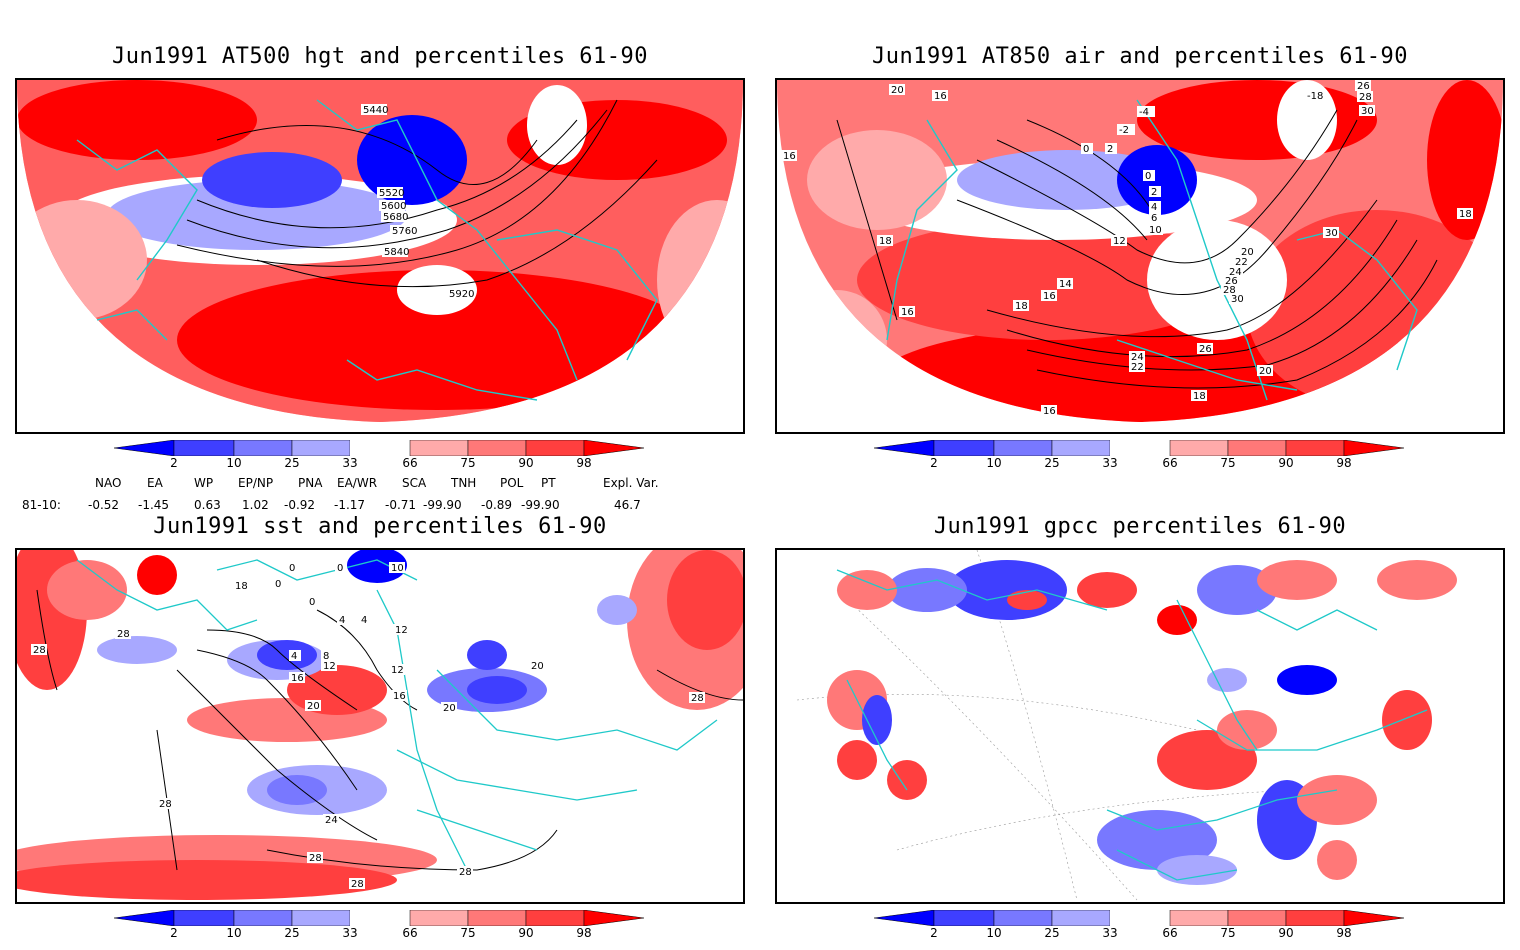  Describe the element at coordinates (1154, 218) in the screenshot. I see `contour-label: 6` at that location.